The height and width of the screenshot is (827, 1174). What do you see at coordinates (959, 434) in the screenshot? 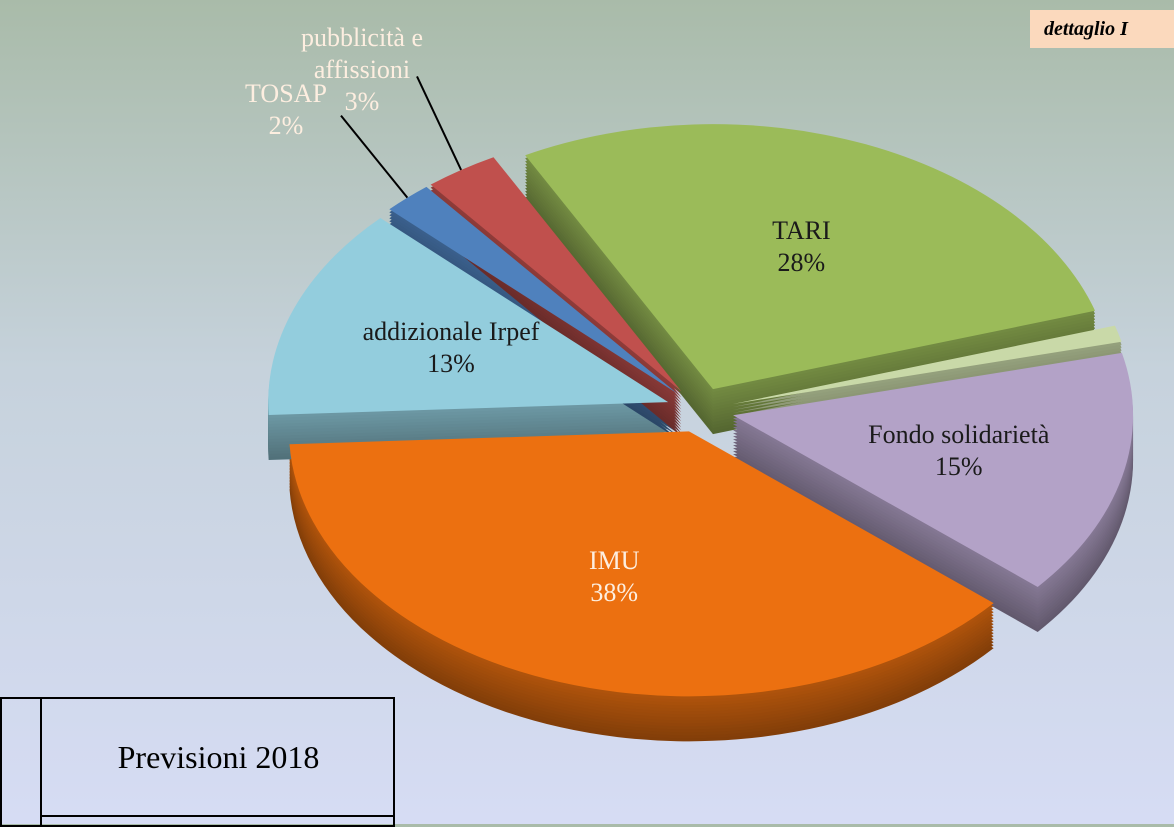
I see `label-name: Fondo solidarietà` at bounding box center [959, 434].